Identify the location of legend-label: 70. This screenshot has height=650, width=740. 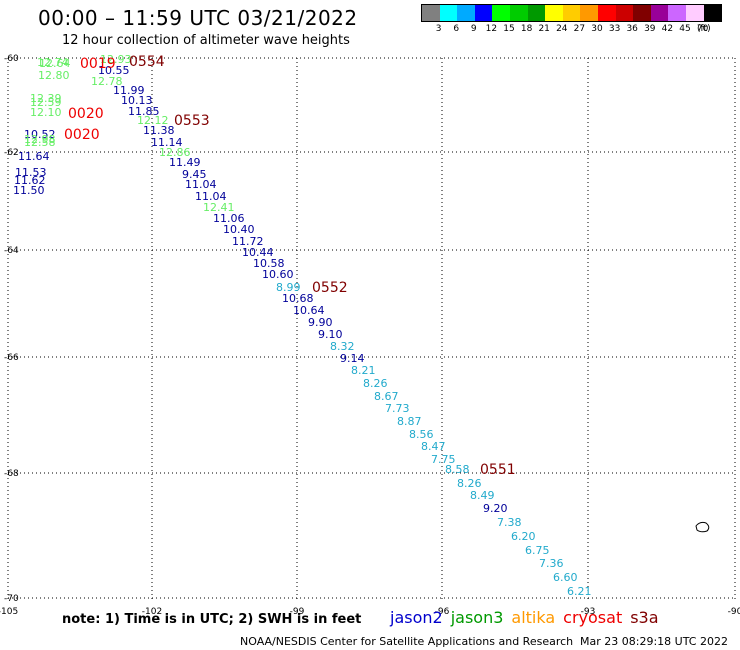
(702, 29).